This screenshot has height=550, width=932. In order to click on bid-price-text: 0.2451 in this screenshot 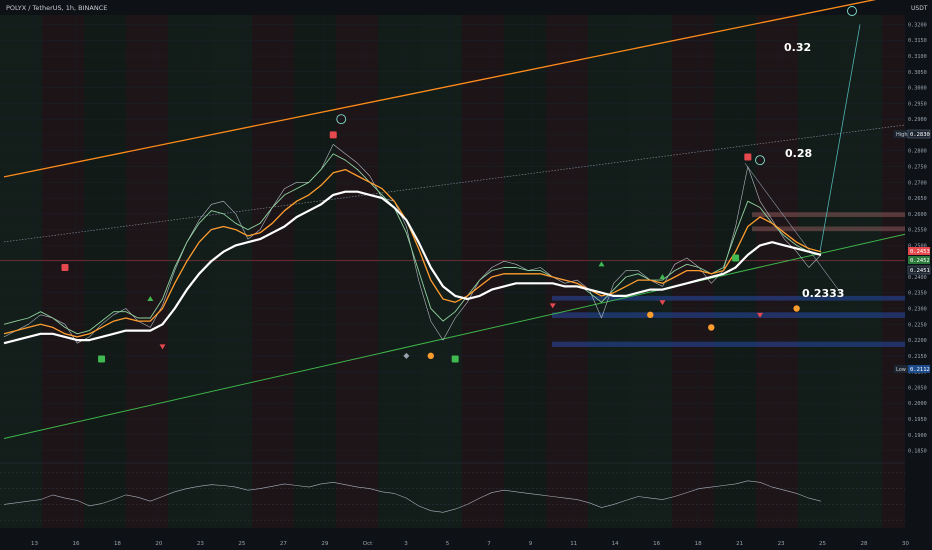, I will do `click(920, 271)`.